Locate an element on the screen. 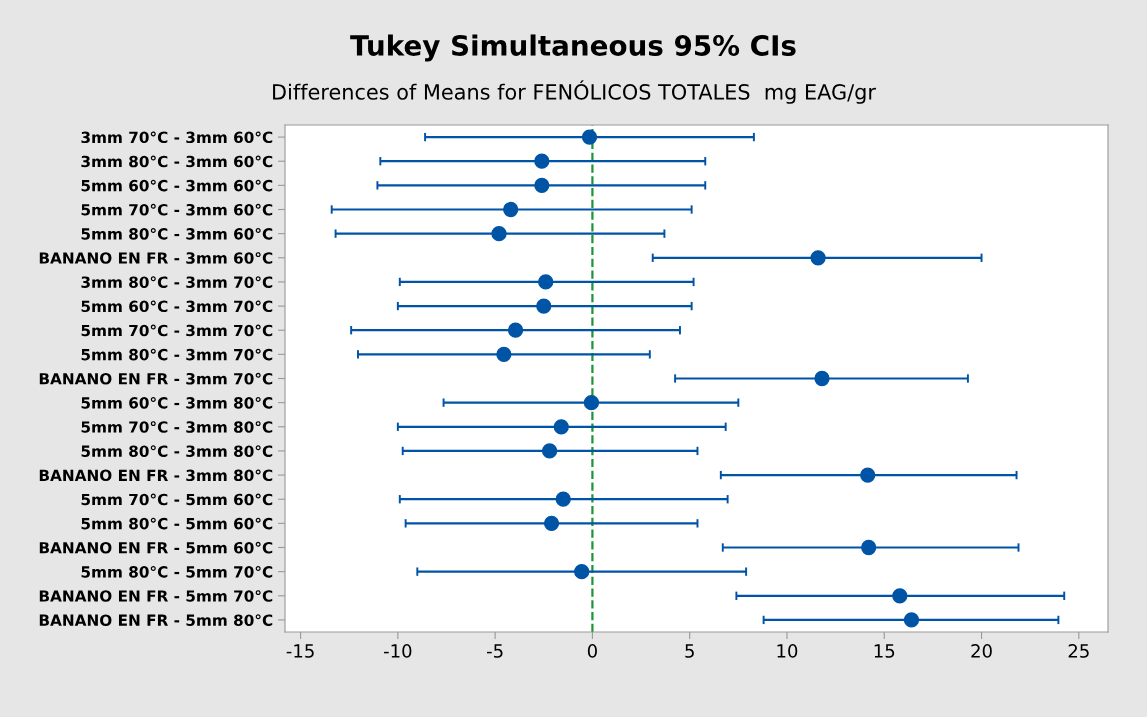 This screenshot has width=1147, height=717. x-tick-label: -10 is located at coordinates (397, 651).